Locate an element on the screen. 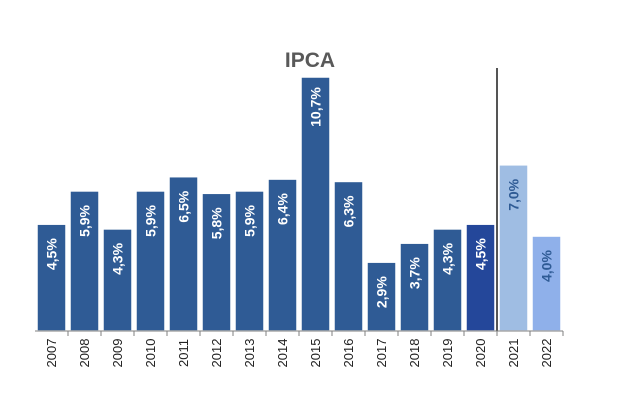 This screenshot has height=407, width=617. x-tick-label-2022: 2022 is located at coordinates (546, 353).